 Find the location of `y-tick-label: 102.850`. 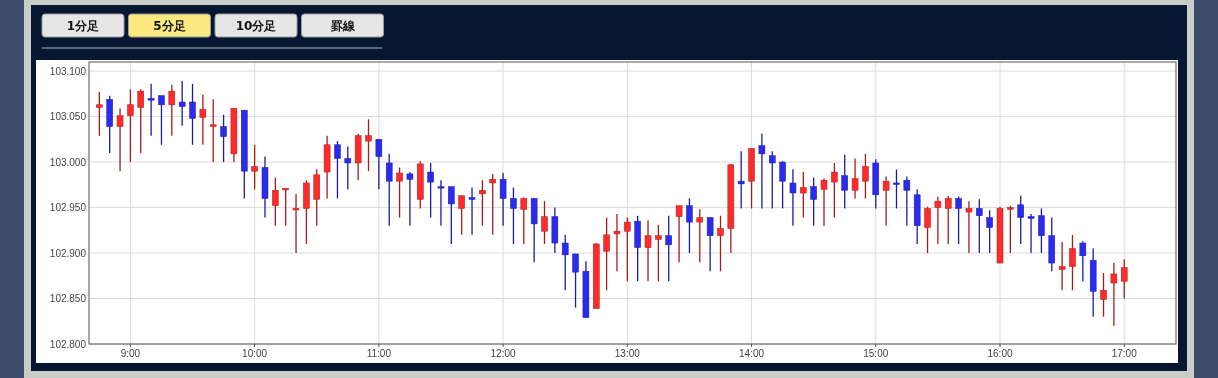

y-tick-label: 102.850 is located at coordinates (68, 299).